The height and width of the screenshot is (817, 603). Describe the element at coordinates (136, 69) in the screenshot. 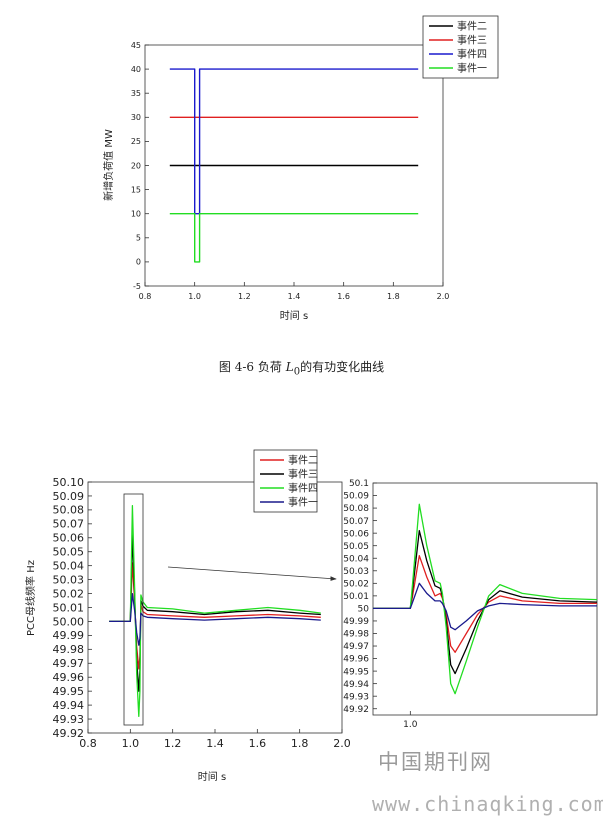

I see `y-tick-label: 40` at that location.